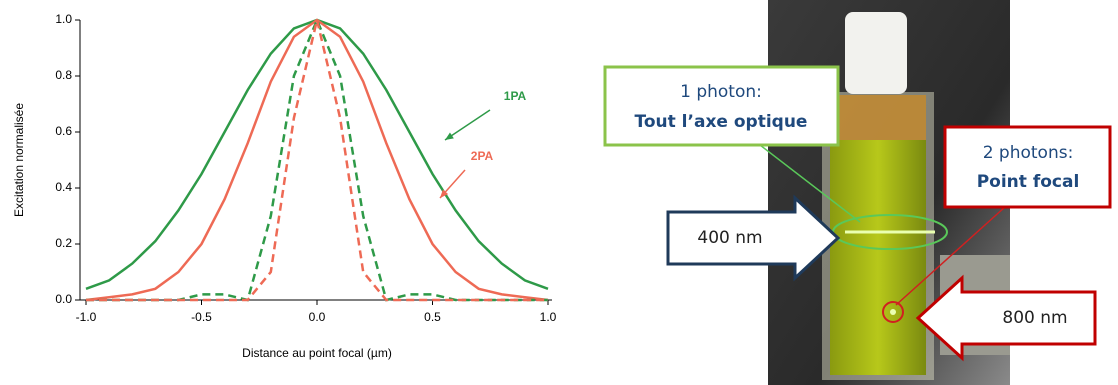 The height and width of the screenshot is (385, 1118). What do you see at coordinates (201, 317) in the screenshot?
I see `x-tick-label: -0.5` at bounding box center [201, 317].